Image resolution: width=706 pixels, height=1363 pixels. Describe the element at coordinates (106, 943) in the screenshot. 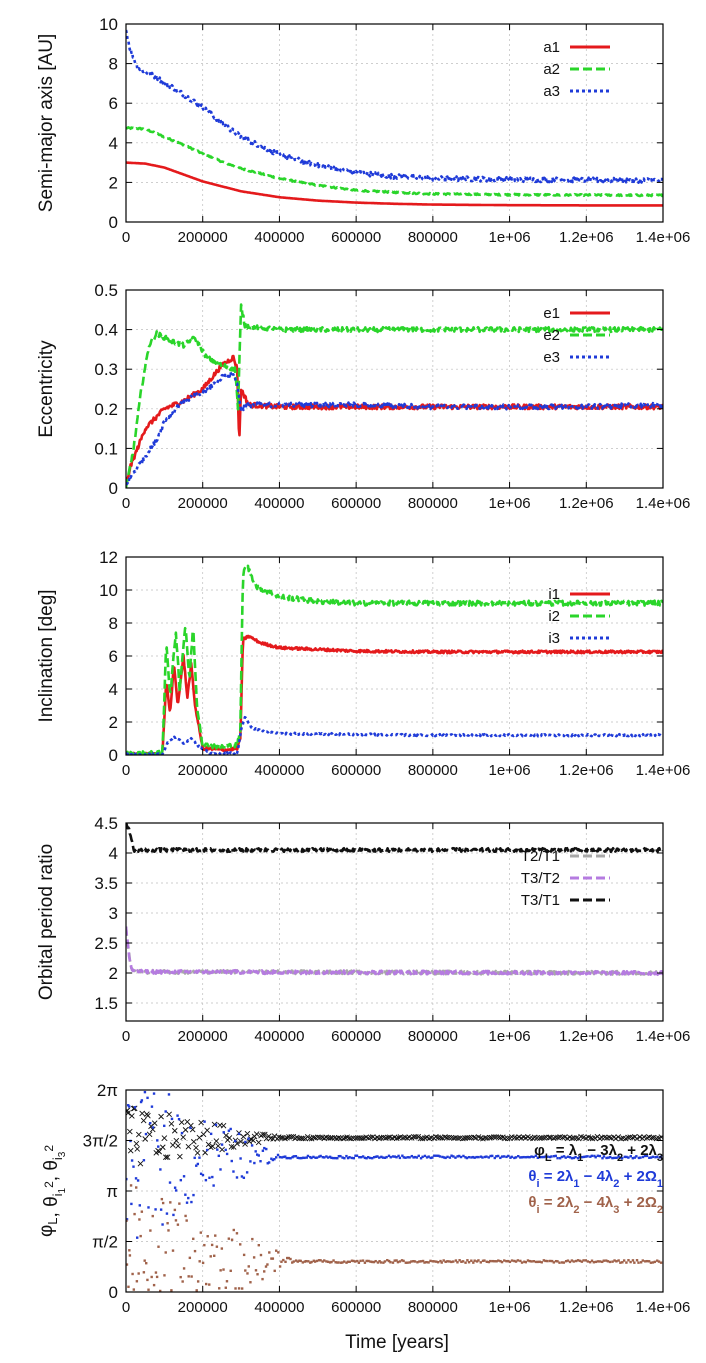

I see `y-tick-label: 2.5` at that location.